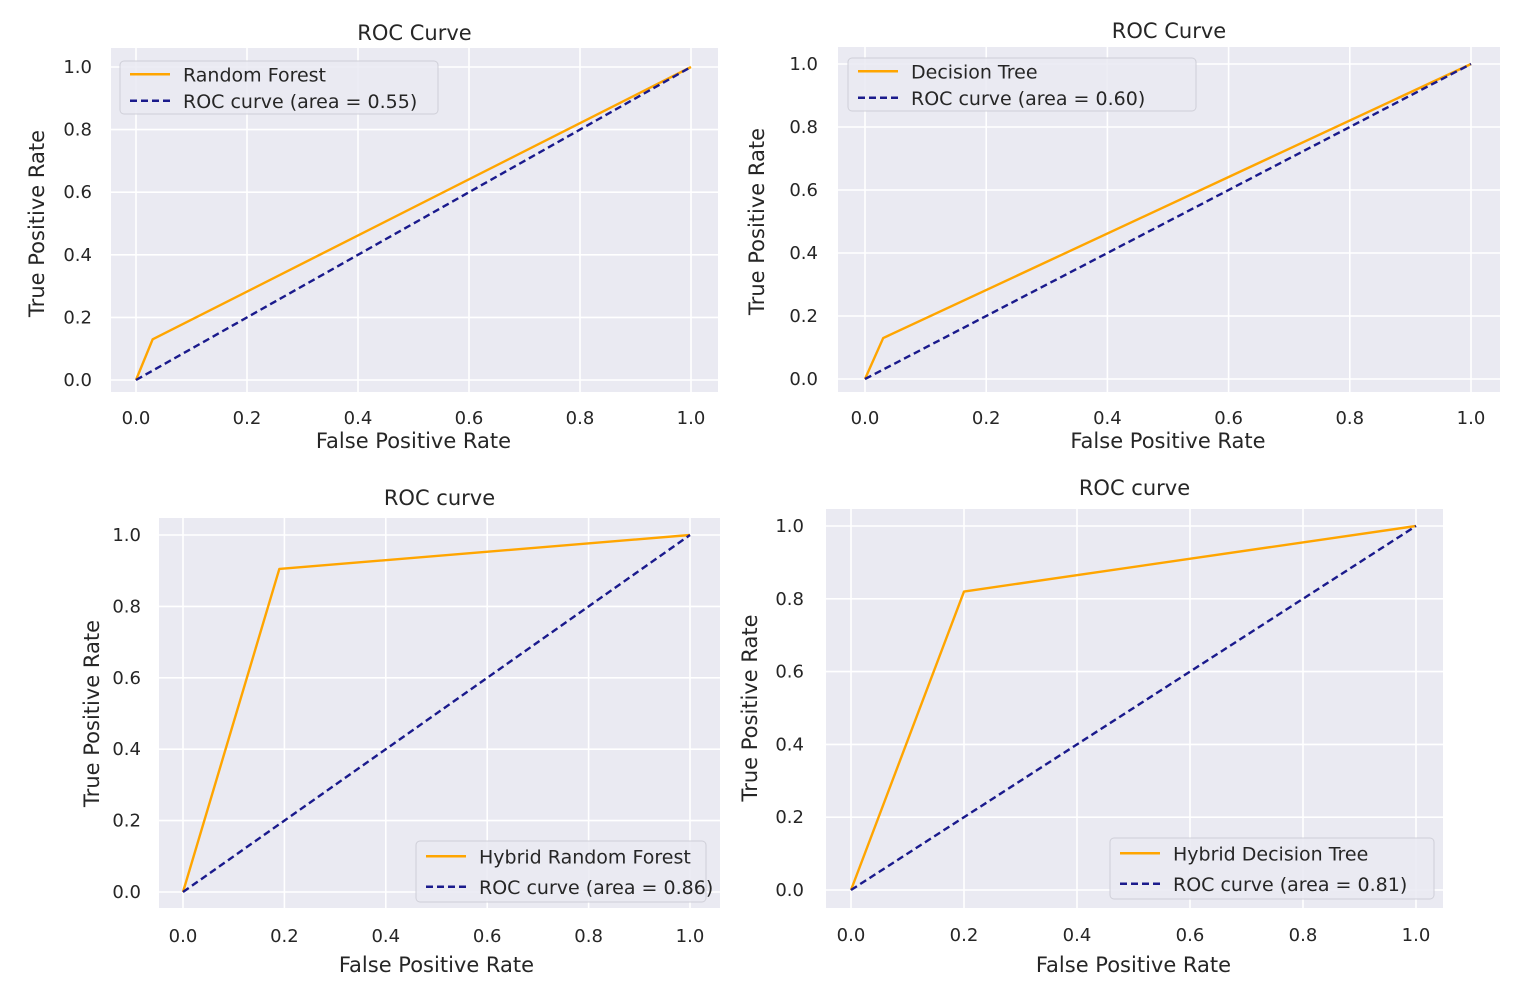 The image size is (1527, 999). What do you see at coordinates (974, 72) in the screenshot?
I see `legend-label: Decision Tree` at bounding box center [974, 72].